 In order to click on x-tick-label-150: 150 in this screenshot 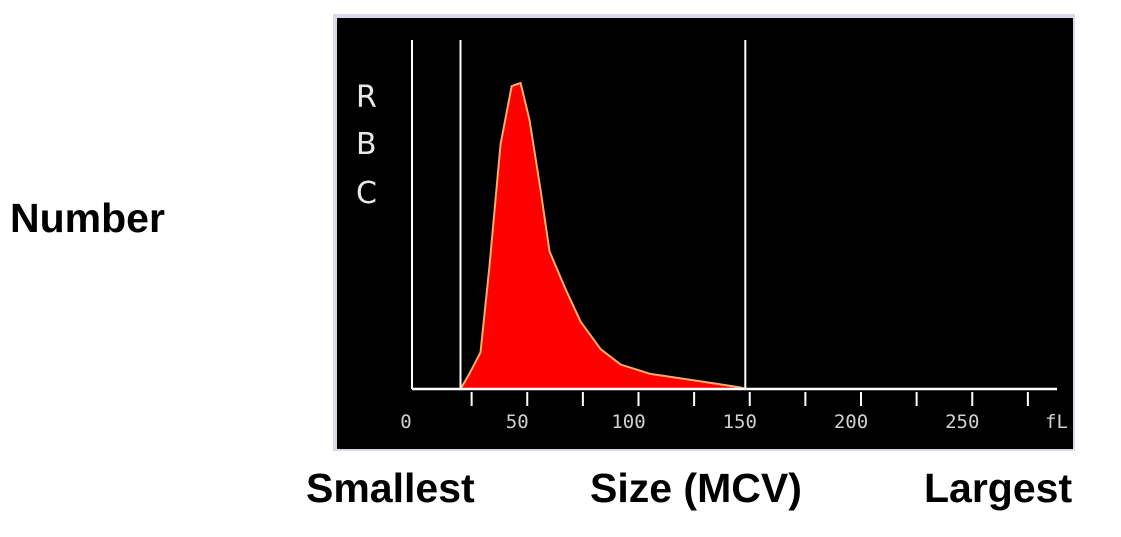, I will do `click(740, 422)`.